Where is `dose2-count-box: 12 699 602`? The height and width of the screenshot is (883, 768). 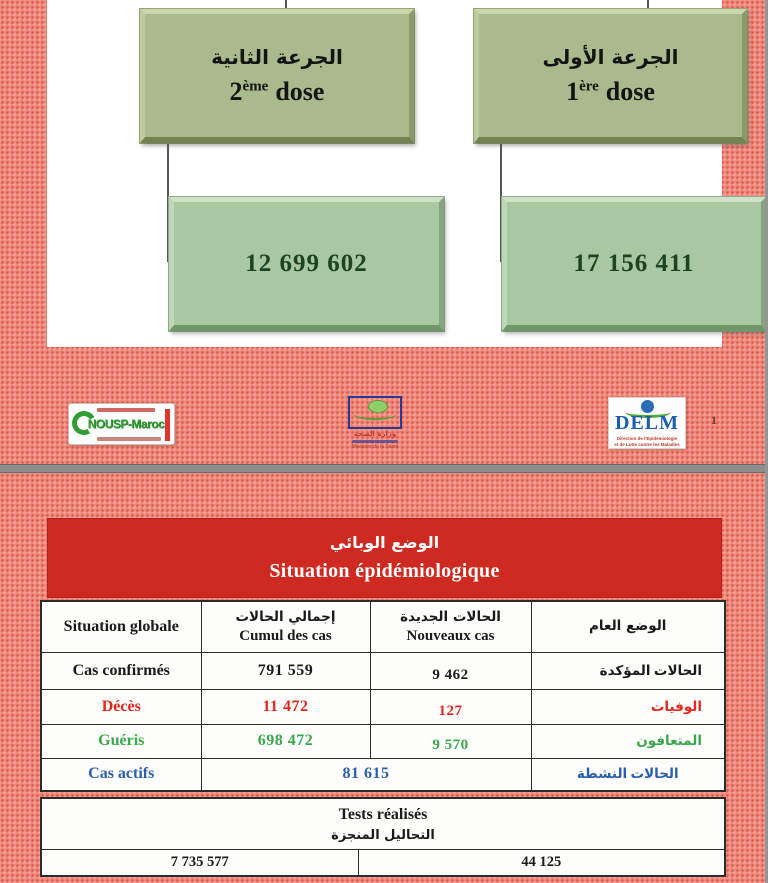
dose2-count-box: 12 699 602 is located at coordinates (306, 264).